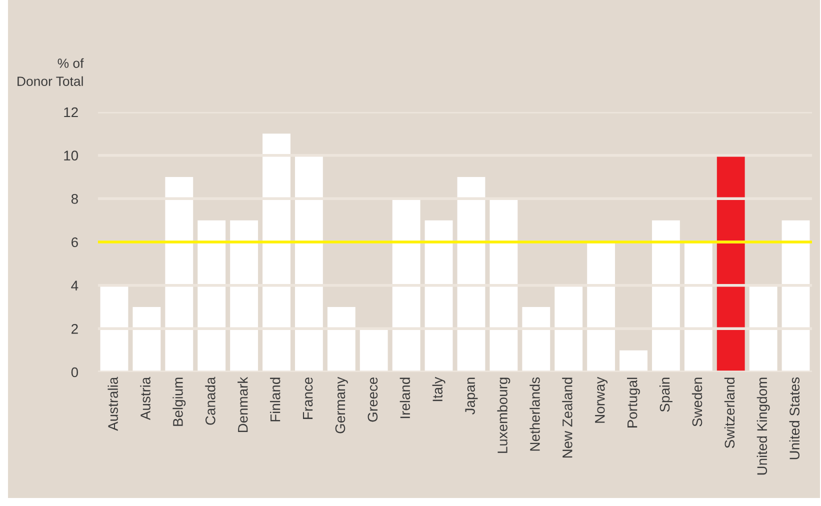 The width and height of the screenshot is (821, 506). Describe the element at coordinates (71, 155) in the screenshot. I see `y-tick-label: 10` at that location.